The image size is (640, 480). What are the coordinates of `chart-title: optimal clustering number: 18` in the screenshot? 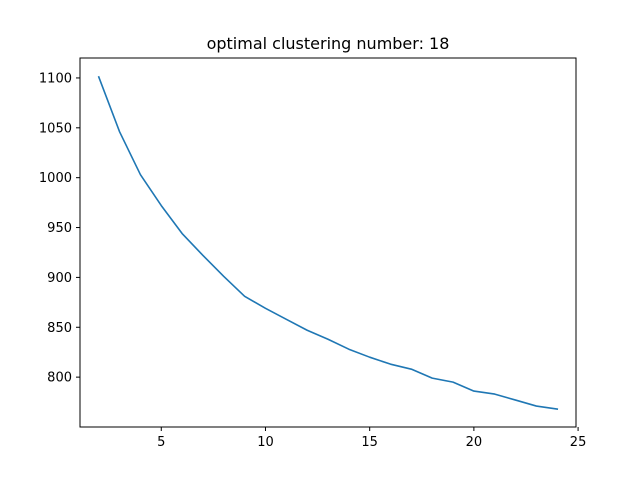 It's located at (328, 43).